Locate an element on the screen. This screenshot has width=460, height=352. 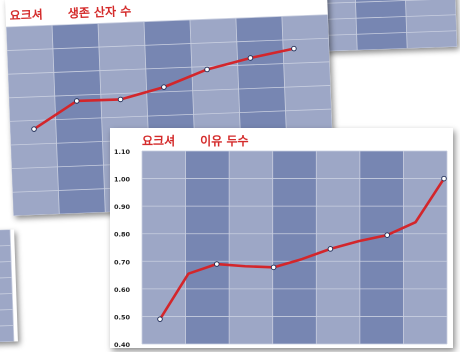
background-left-column-band is located at coordinates (7, 286).